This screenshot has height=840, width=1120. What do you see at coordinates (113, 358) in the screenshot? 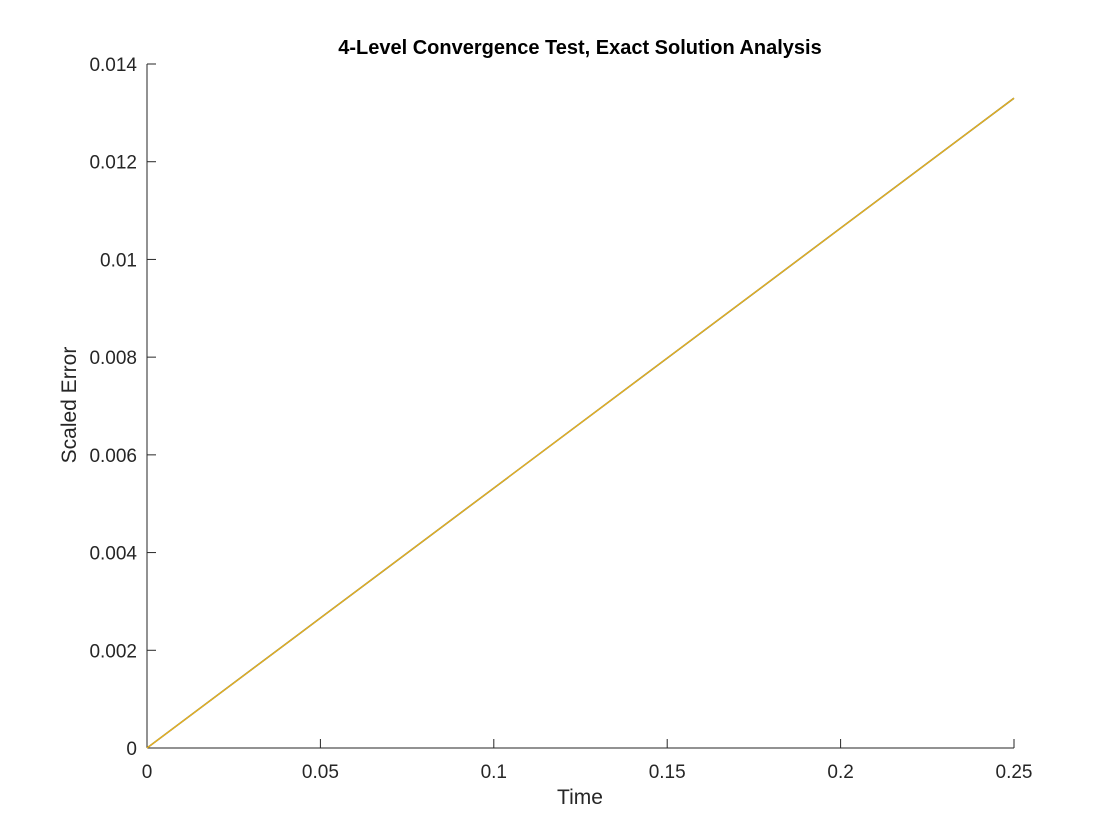
I see `y-tick-label: 0.008` at bounding box center [113, 358].